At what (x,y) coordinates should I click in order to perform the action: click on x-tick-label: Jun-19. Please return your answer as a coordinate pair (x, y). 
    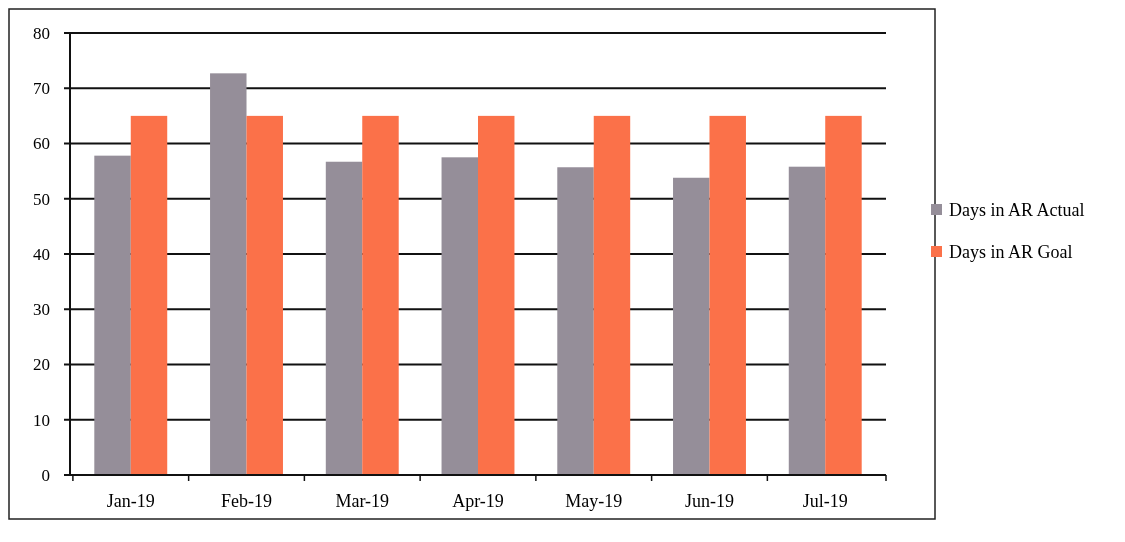
    Looking at the image, I should click on (709, 501).